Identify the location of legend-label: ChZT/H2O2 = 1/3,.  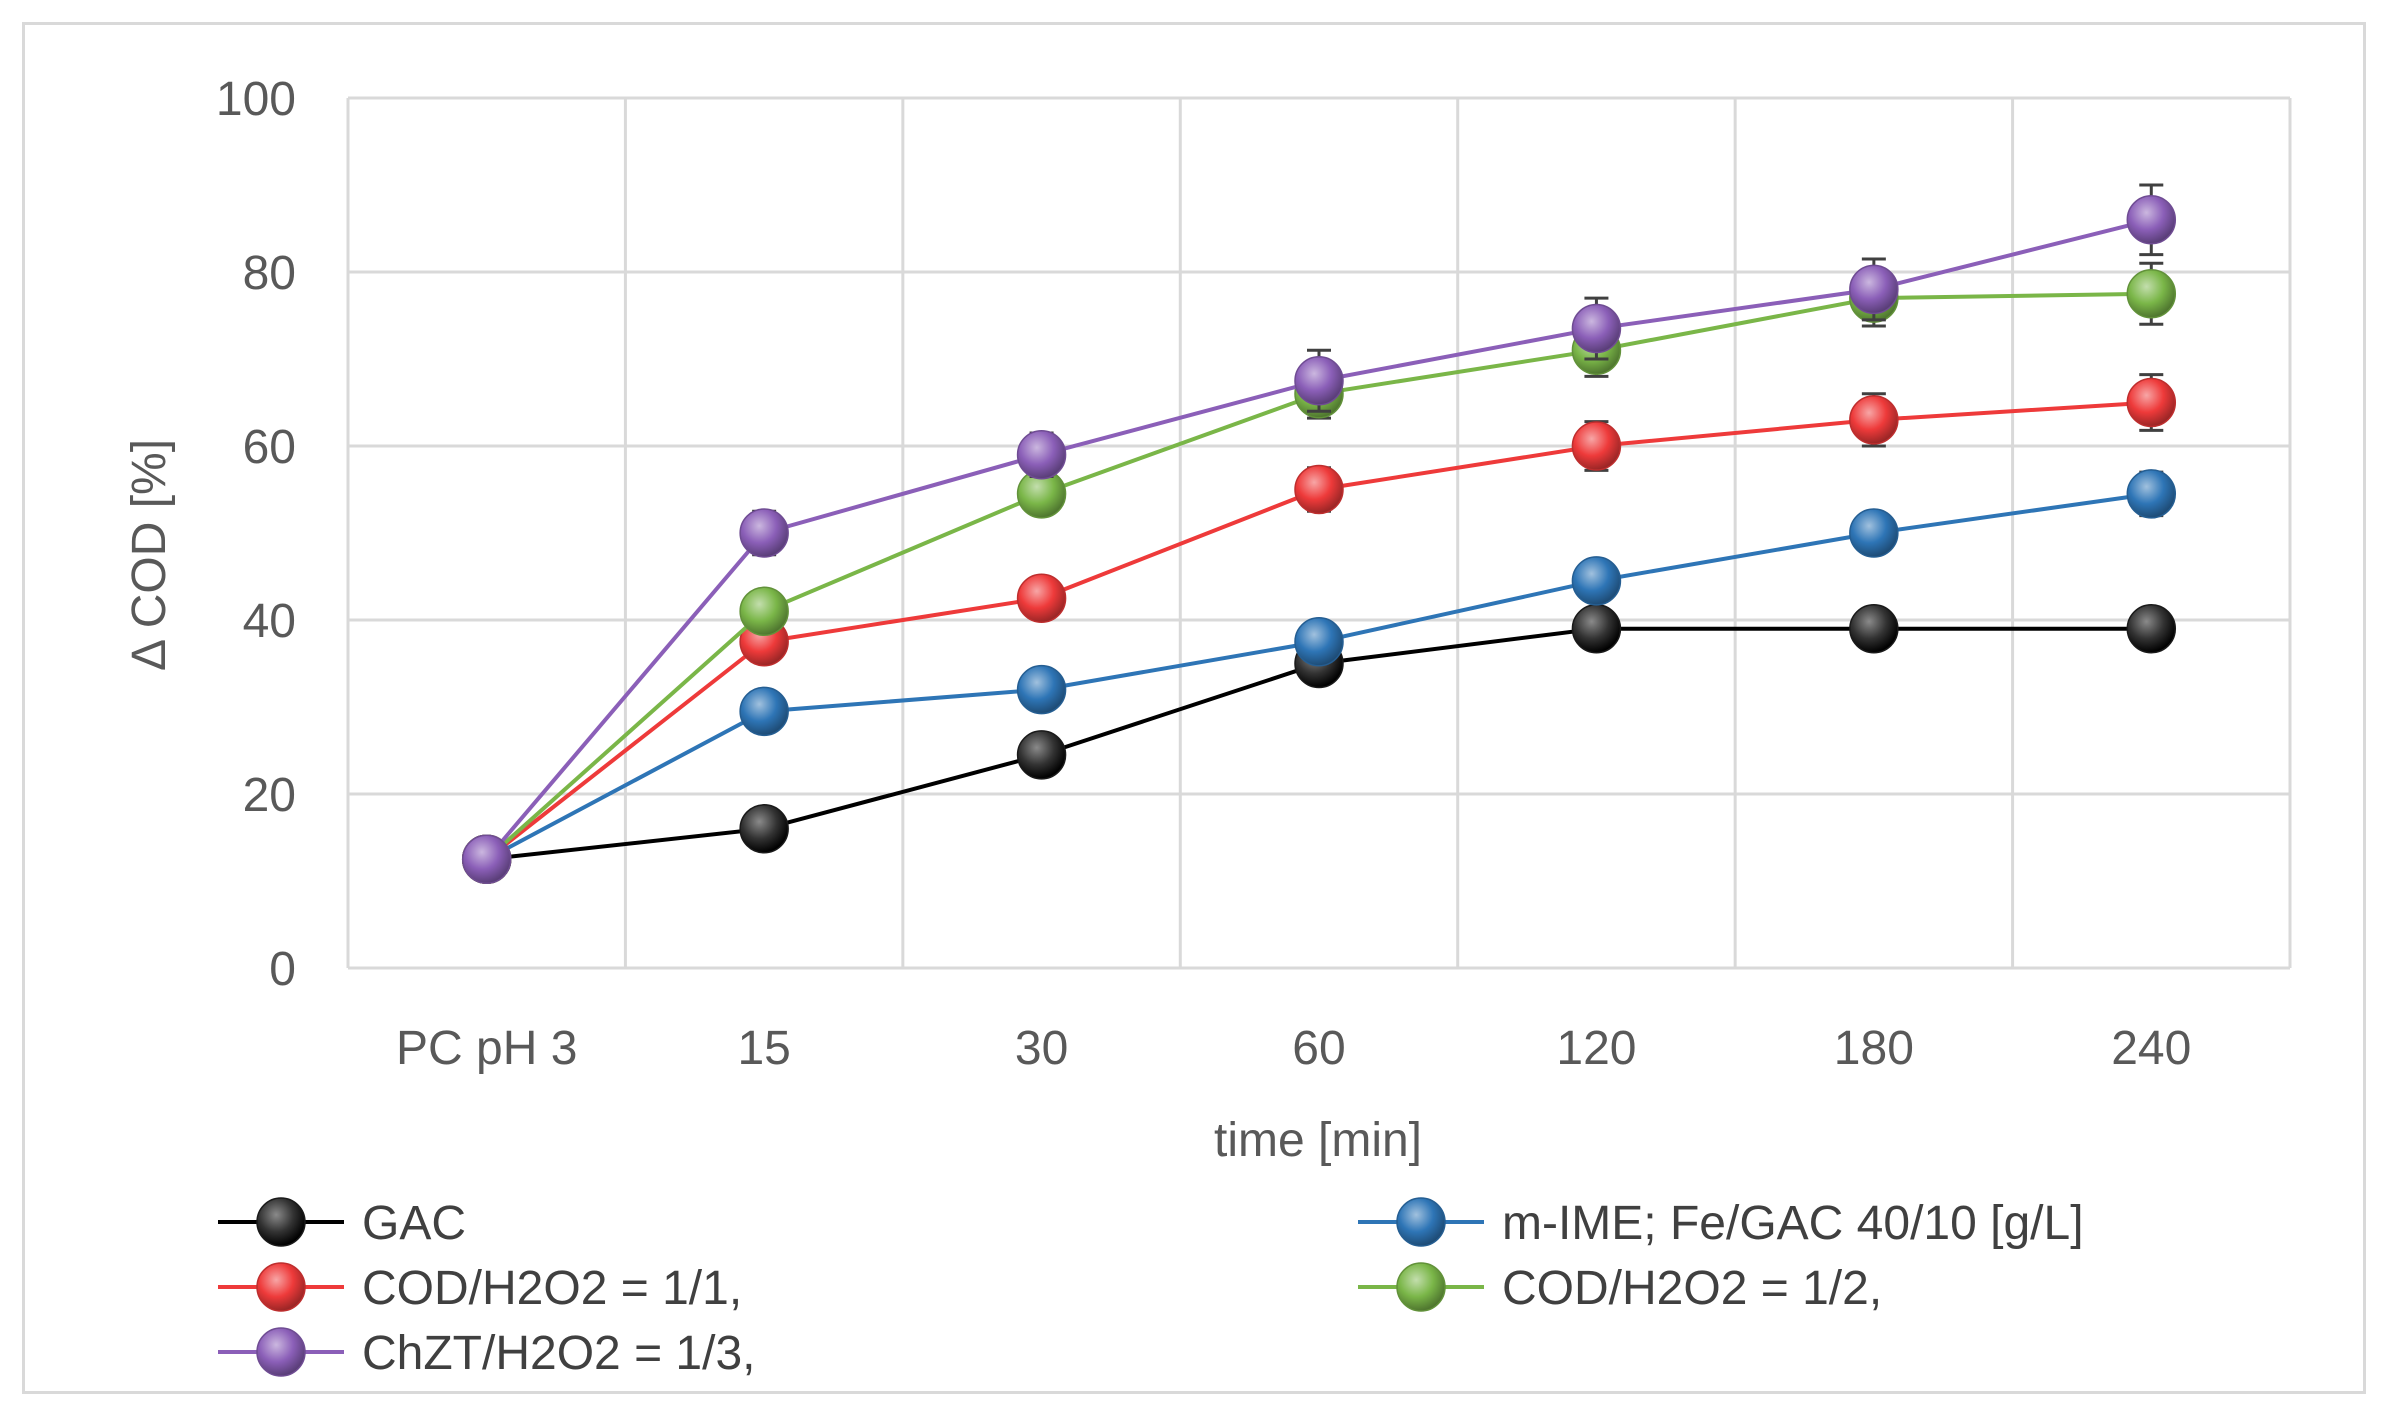
(559, 1353).